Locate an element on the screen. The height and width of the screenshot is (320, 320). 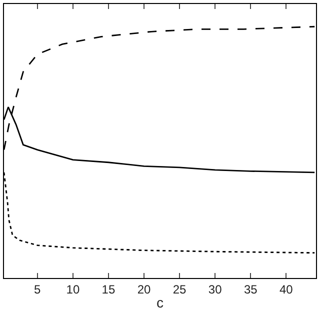
x-tick-label: 15 is located at coordinates (109, 289).